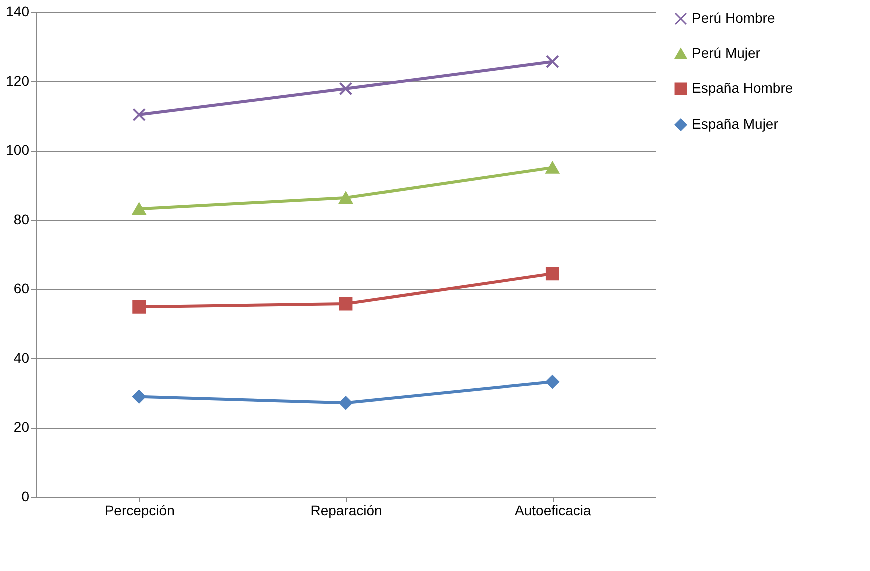 The width and height of the screenshot is (870, 571). I want to click on legend-label: Perú Mujer, so click(726, 53).